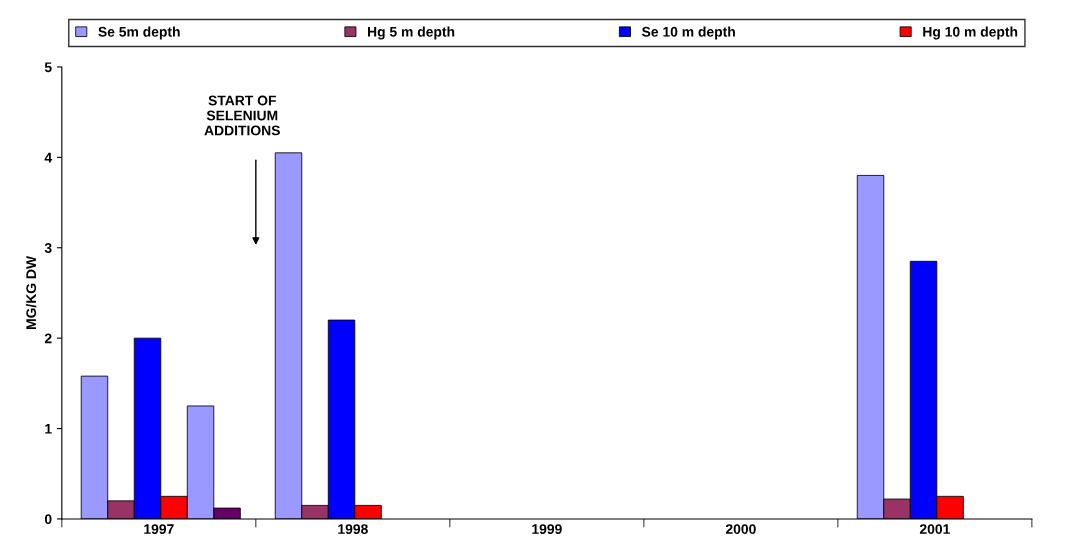 The width and height of the screenshot is (1066, 558). What do you see at coordinates (688, 33) in the screenshot?
I see `legend-label: Se 10 m depth` at bounding box center [688, 33].